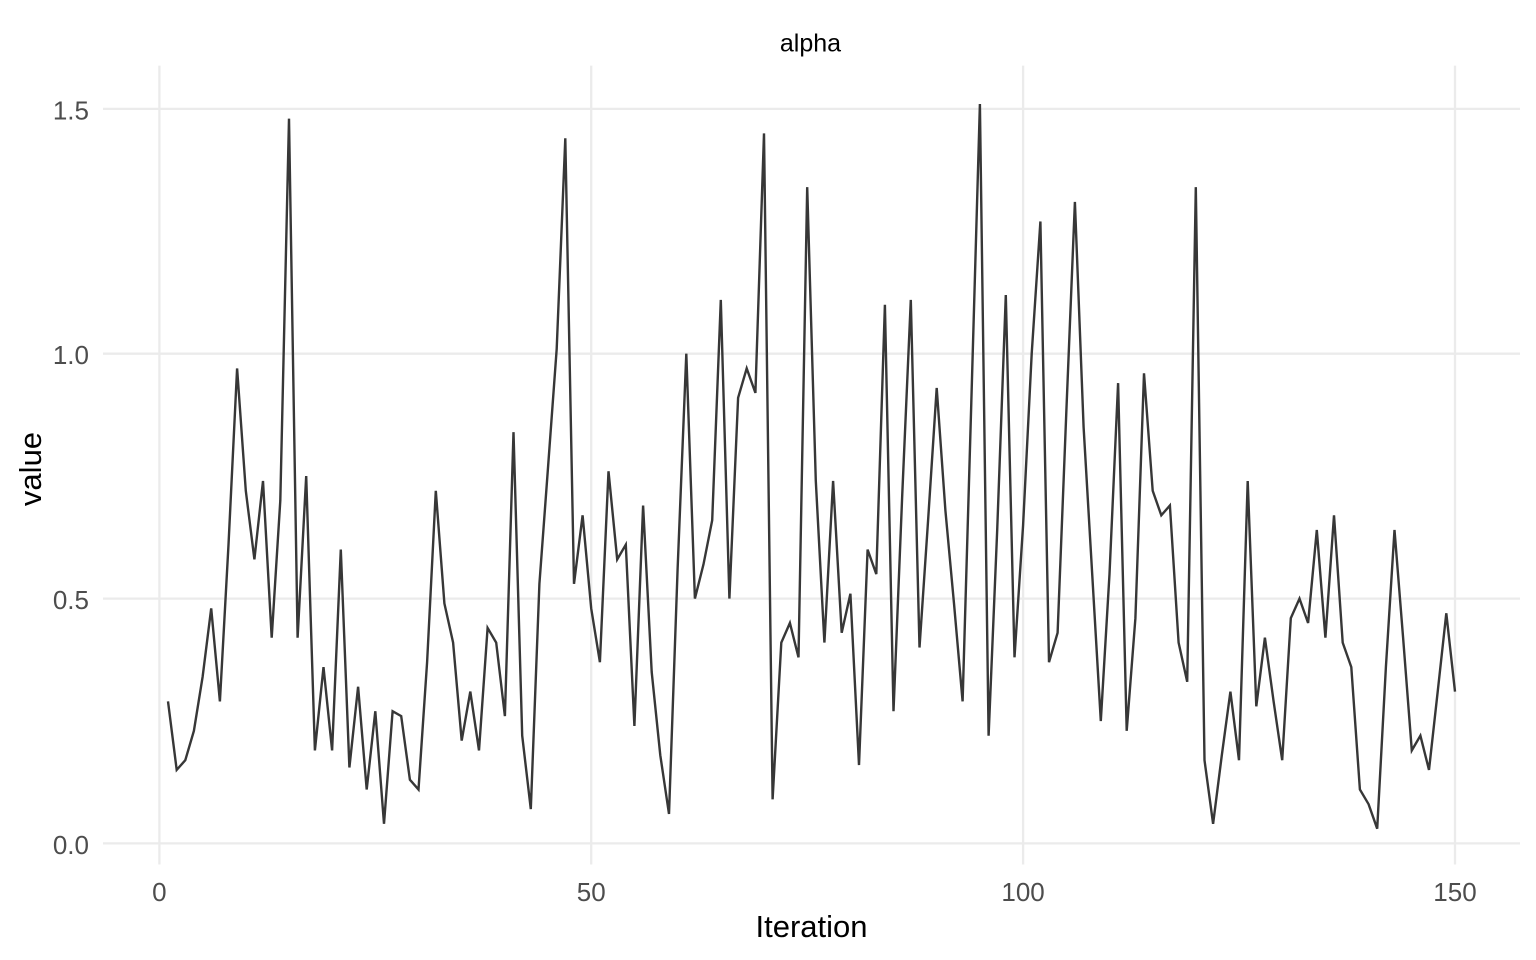 The height and width of the screenshot is (960, 1536). What do you see at coordinates (159, 892) in the screenshot?
I see `svg-text: 0` at bounding box center [159, 892].